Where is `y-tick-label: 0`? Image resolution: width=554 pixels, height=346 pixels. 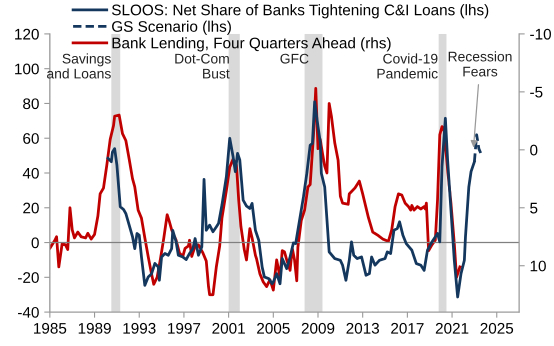
y-tick-label: 0 is located at coordinates (35, 242).